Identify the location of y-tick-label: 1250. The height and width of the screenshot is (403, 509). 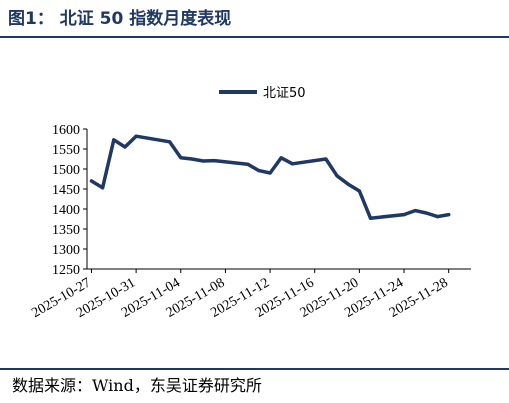
(66, 270).